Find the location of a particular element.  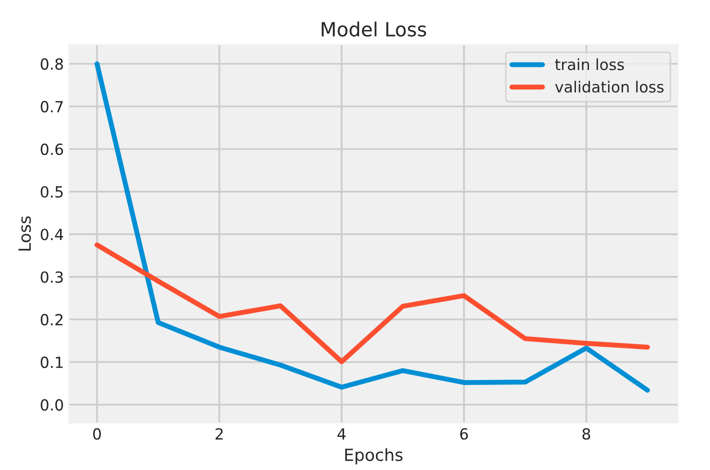

legend-label: train loss is located at coordinates (589, 64).